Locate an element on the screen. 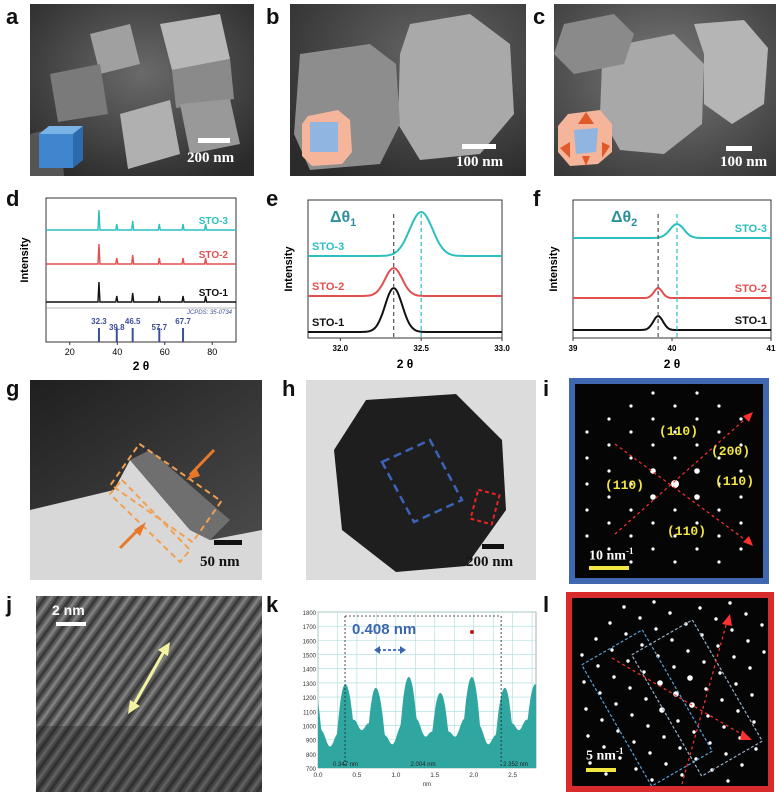 This screenshot has width=779, height=795. scale-label-l: 5 nm-1 is located at coordinates (605, 755).